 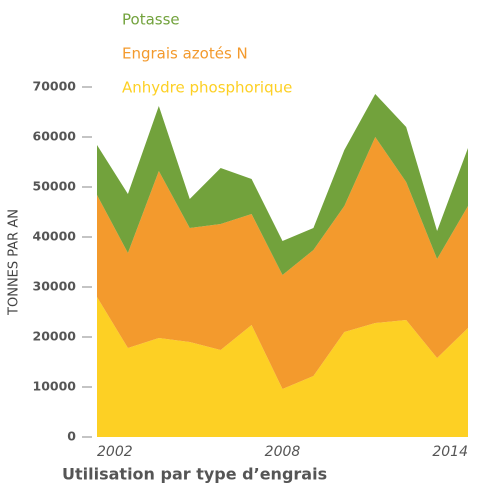 What do you see at coordinates (115, 452) in the screenshot?
I see `x-tick-label: 2002` at bounding box center [115, 452].